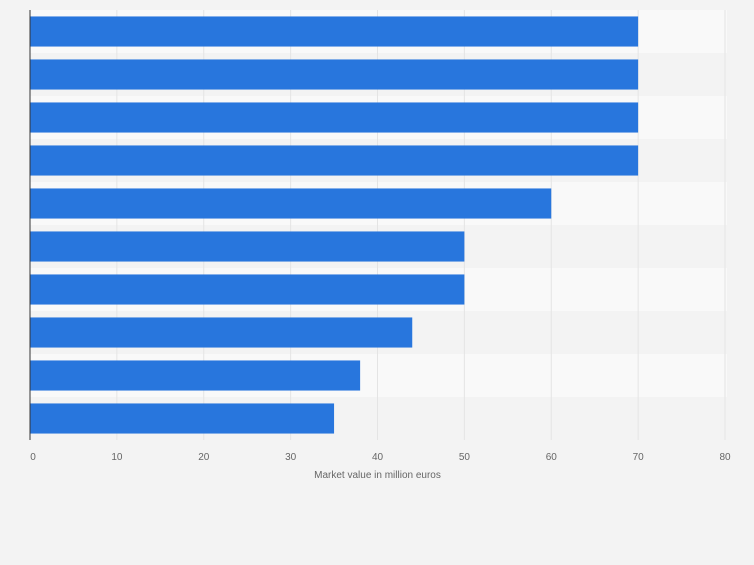 This screenshot has height=565, width=754. I want to click on x-tick-label: 30, so click(291, 457).